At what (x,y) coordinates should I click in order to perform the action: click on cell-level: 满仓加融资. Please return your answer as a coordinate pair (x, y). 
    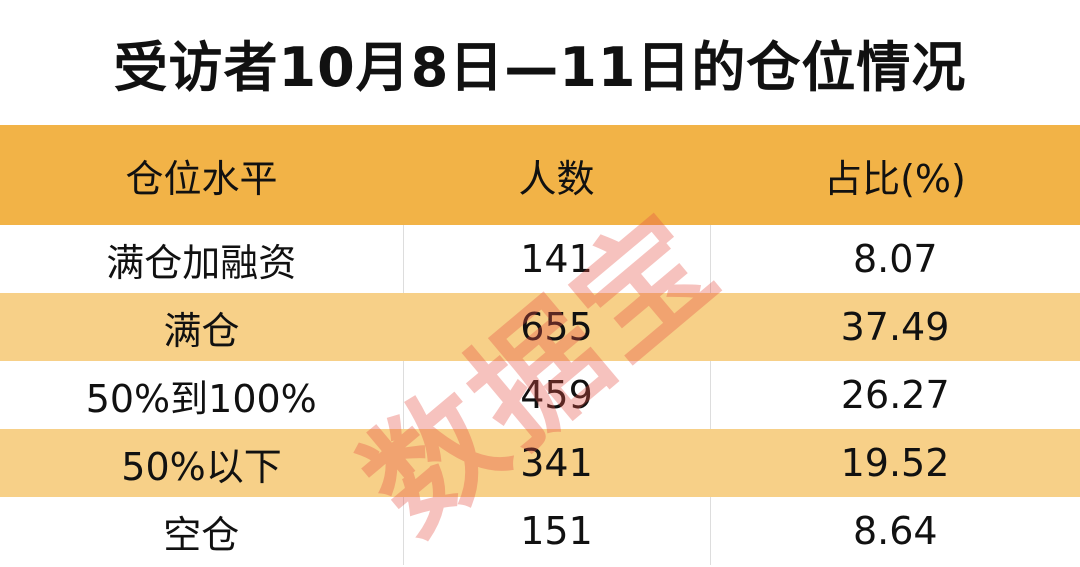
    Looking at the image, I should click on (201, 259).